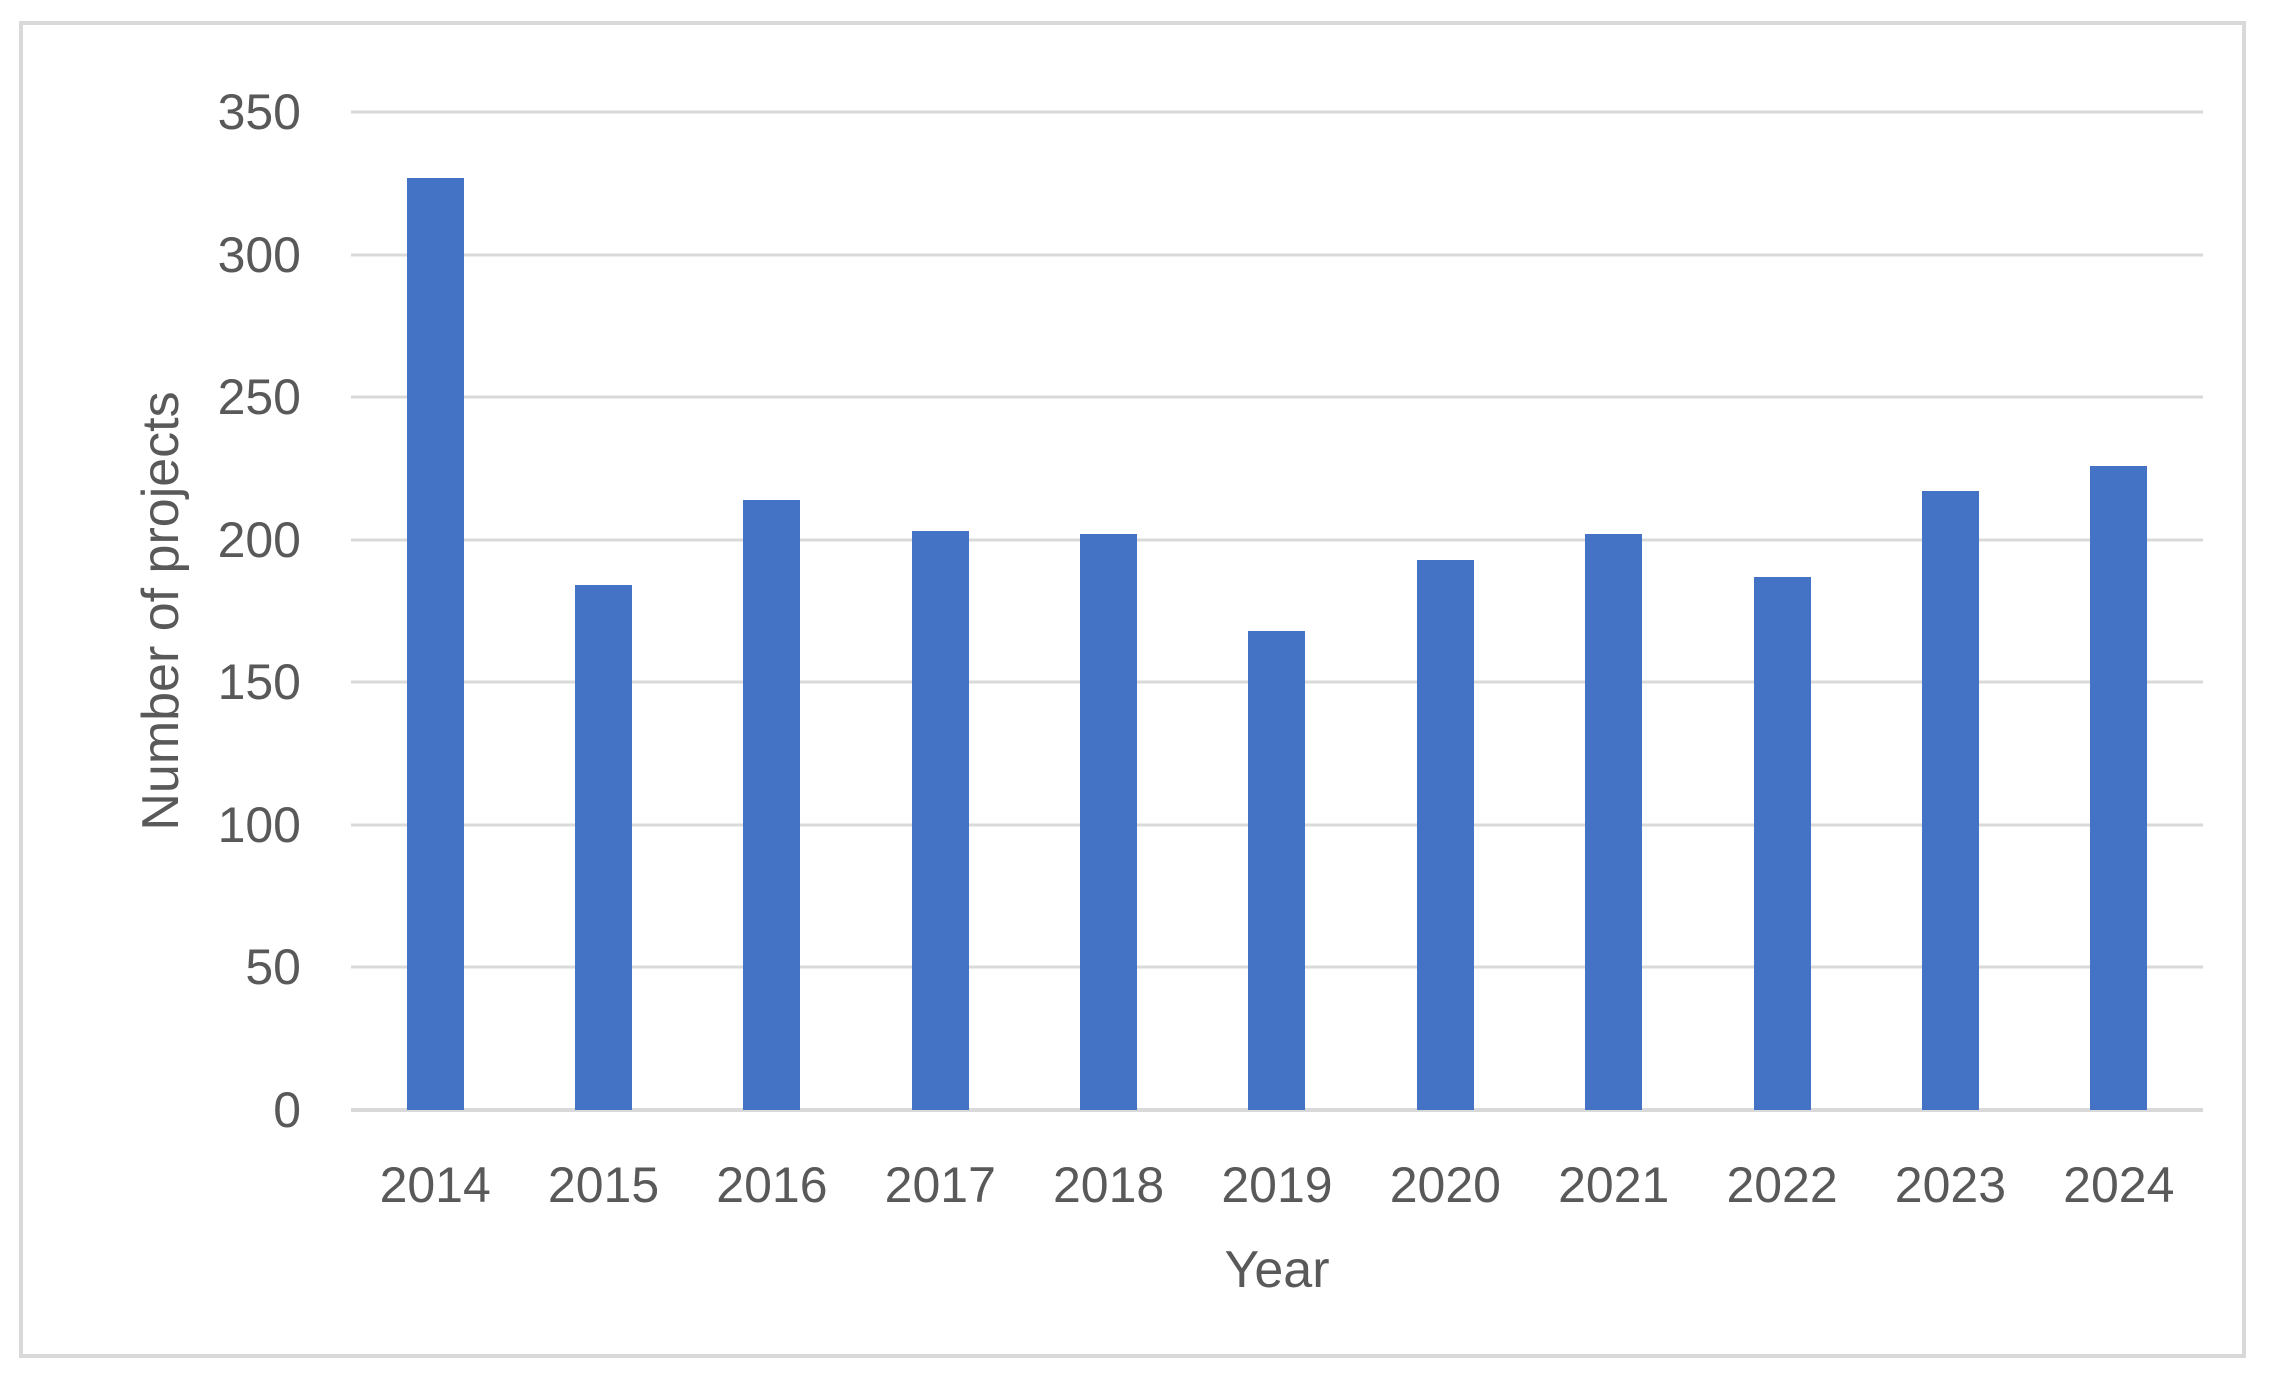  Describe the element at coordinates (259, 539) in the screenshot. I see `y-tick-label: 200` at that location.